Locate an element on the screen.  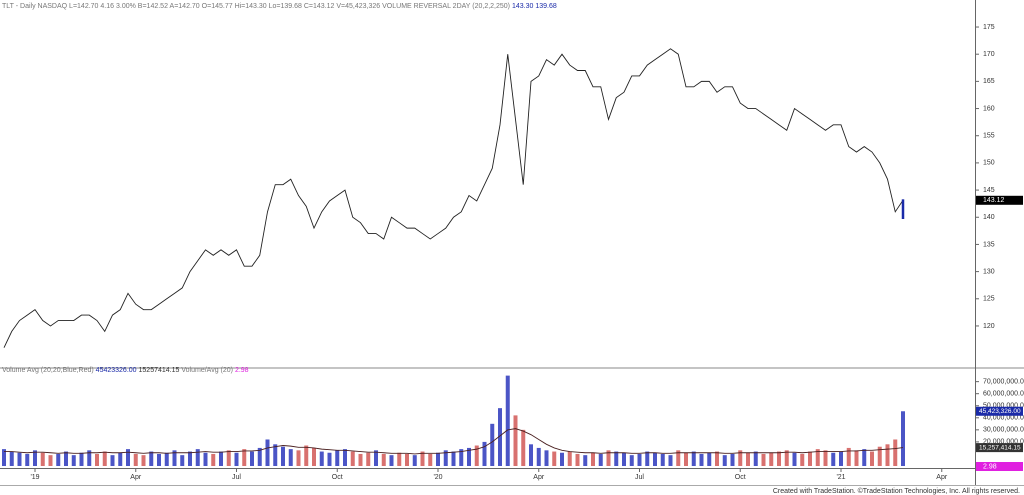
volume-header-value: 15257414.15 is located at coordinates (159, 370).